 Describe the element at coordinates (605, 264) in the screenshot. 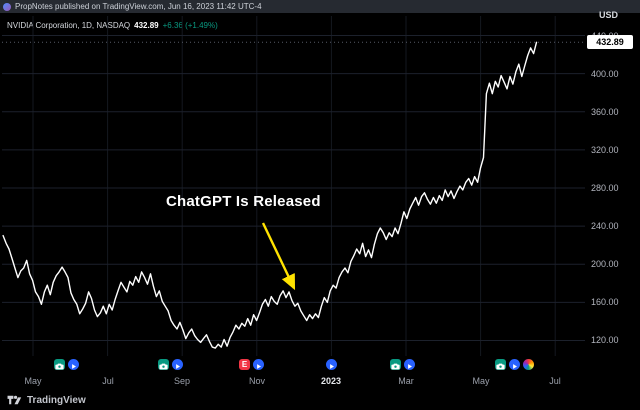

I see `price-axis-label: 200.00` at that location.